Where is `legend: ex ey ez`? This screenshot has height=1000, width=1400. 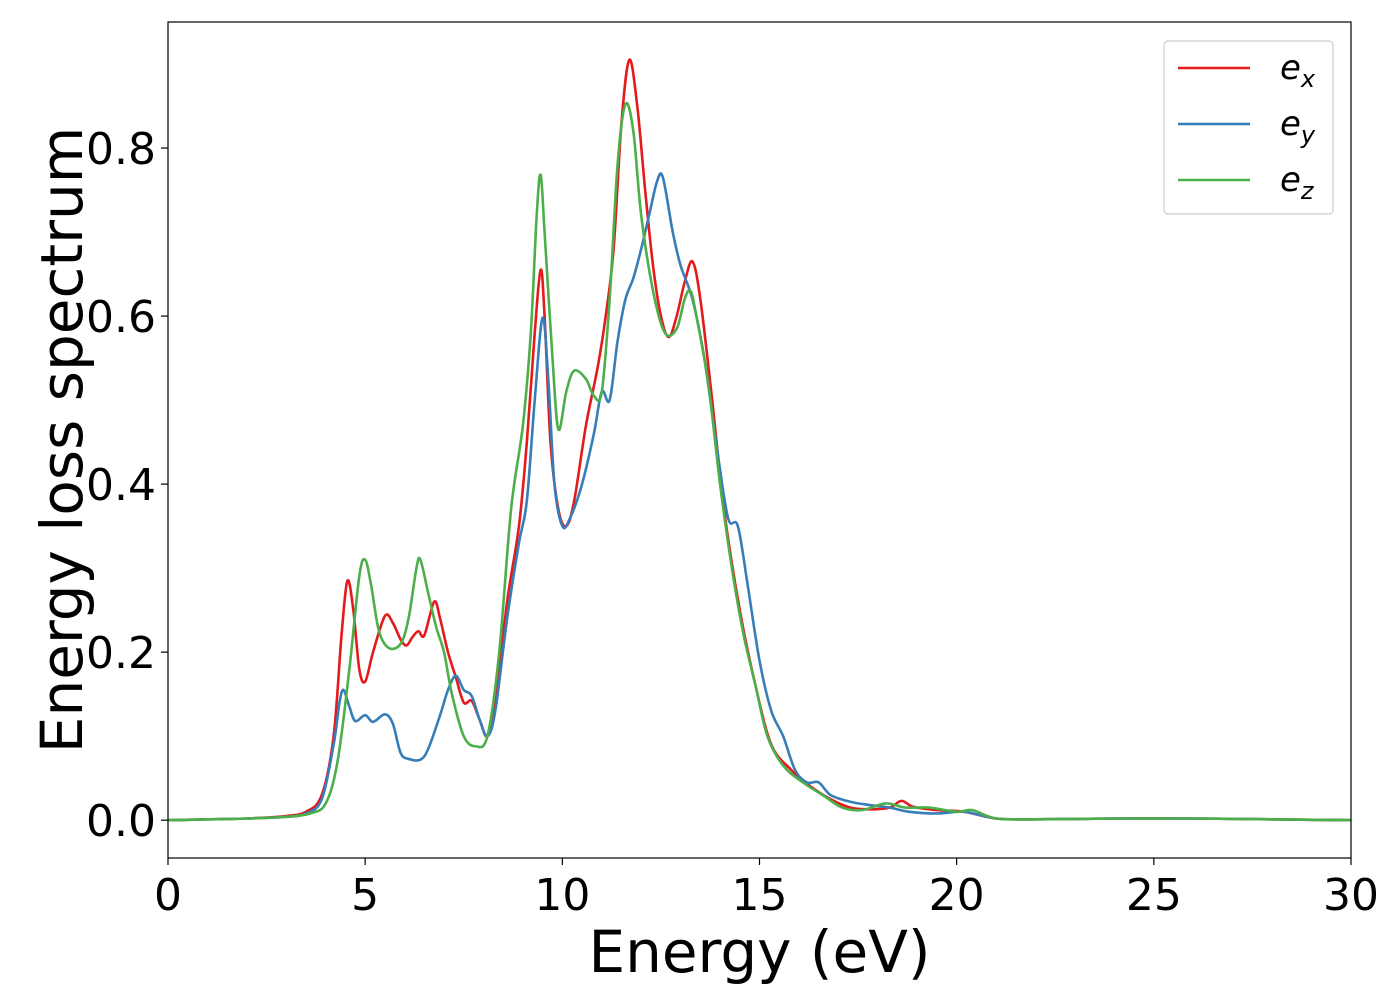
legend: ex ey ez is located at coordinates (1248, 127).